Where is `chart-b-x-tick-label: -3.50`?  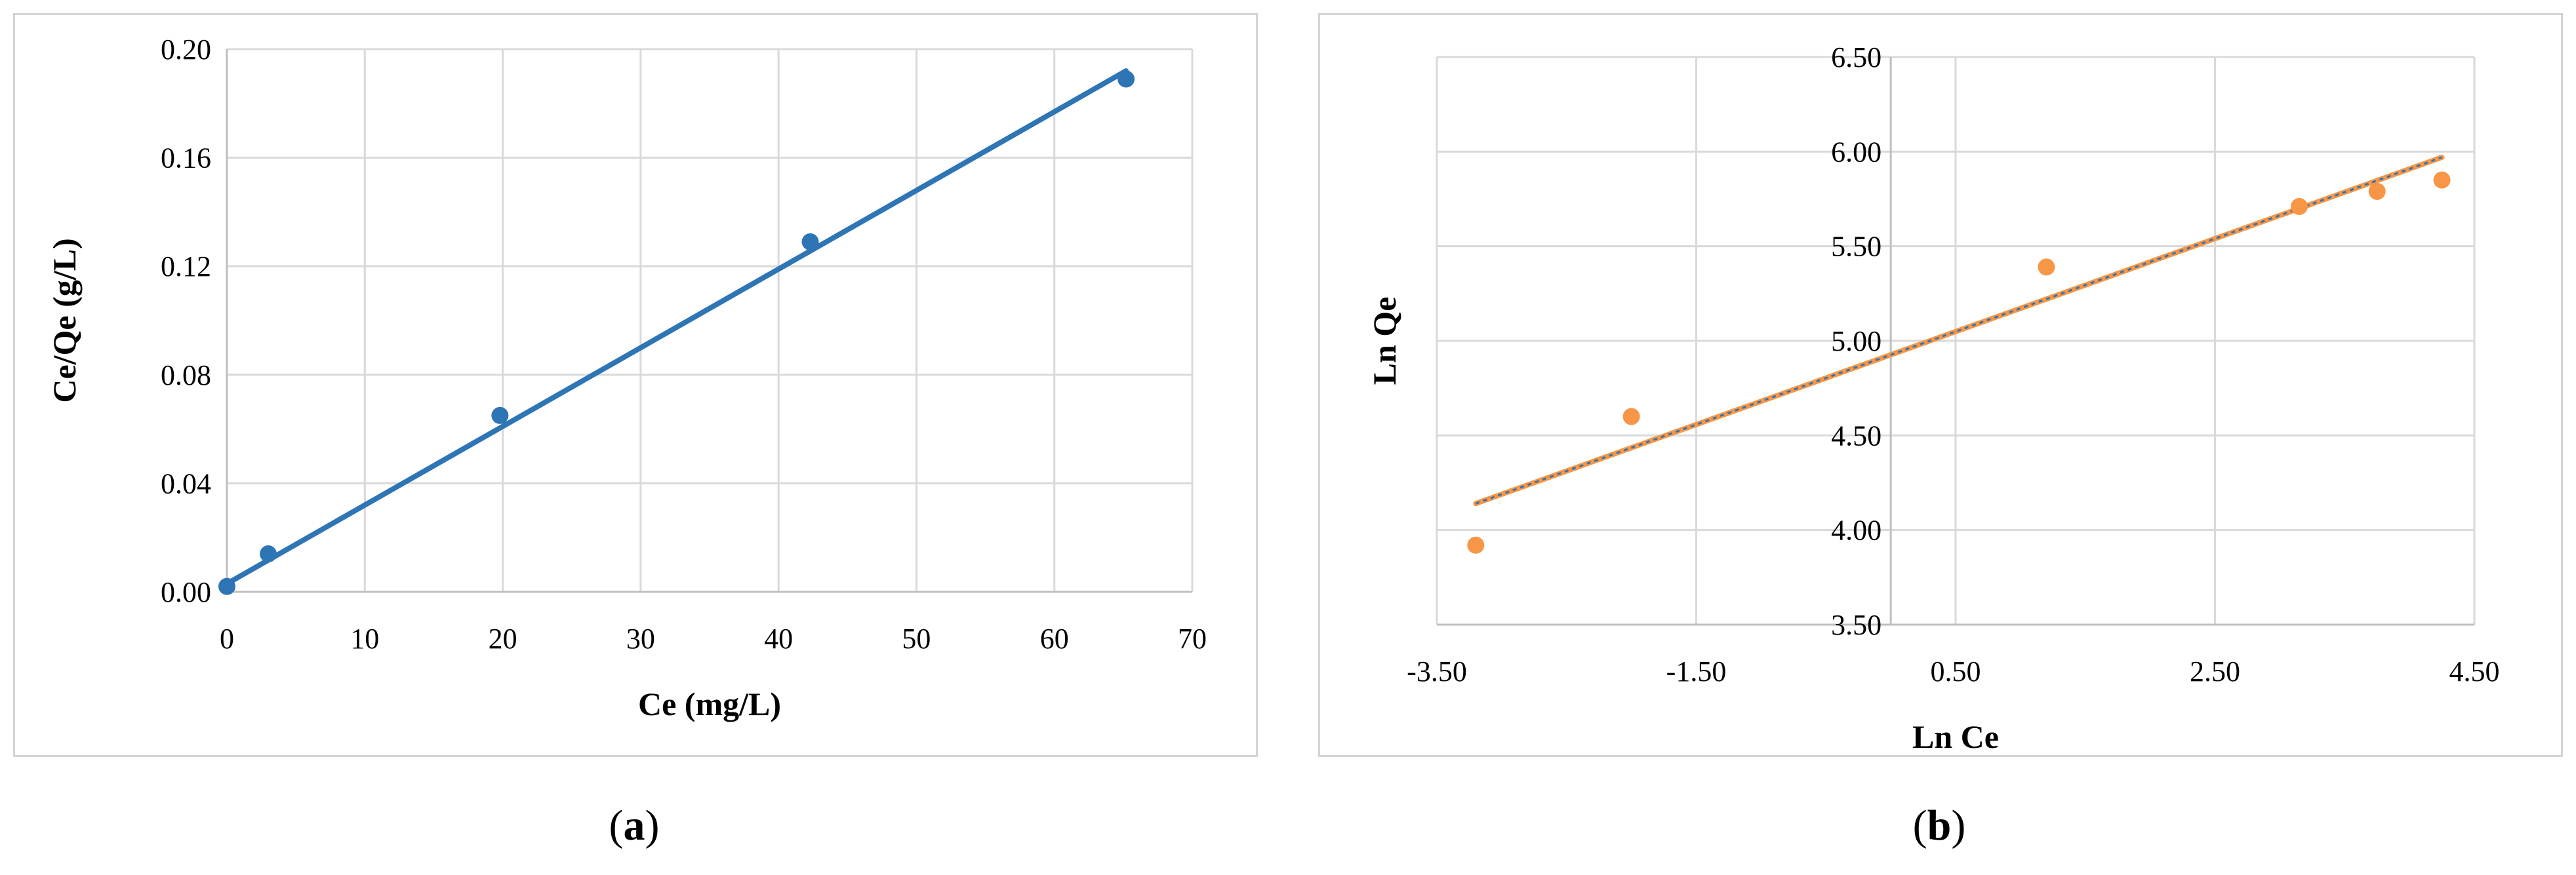
chart-b-x-tick-label: -3.50 is located at coordinates (1437, 672).